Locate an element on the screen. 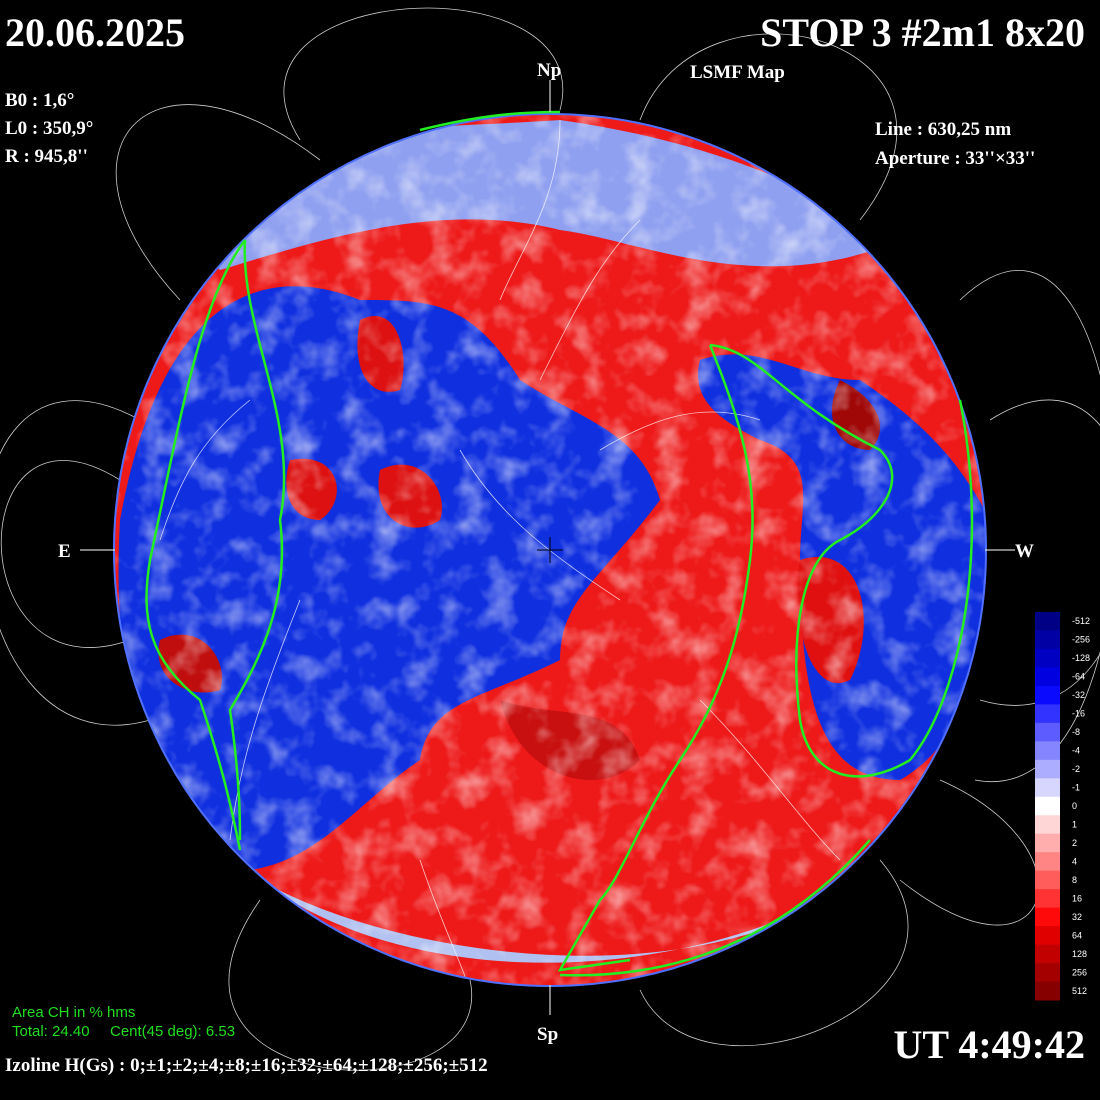 This screenshot has height=1100, width=1100. colorbar-label: -64 is located at coordinates (1078, 677).